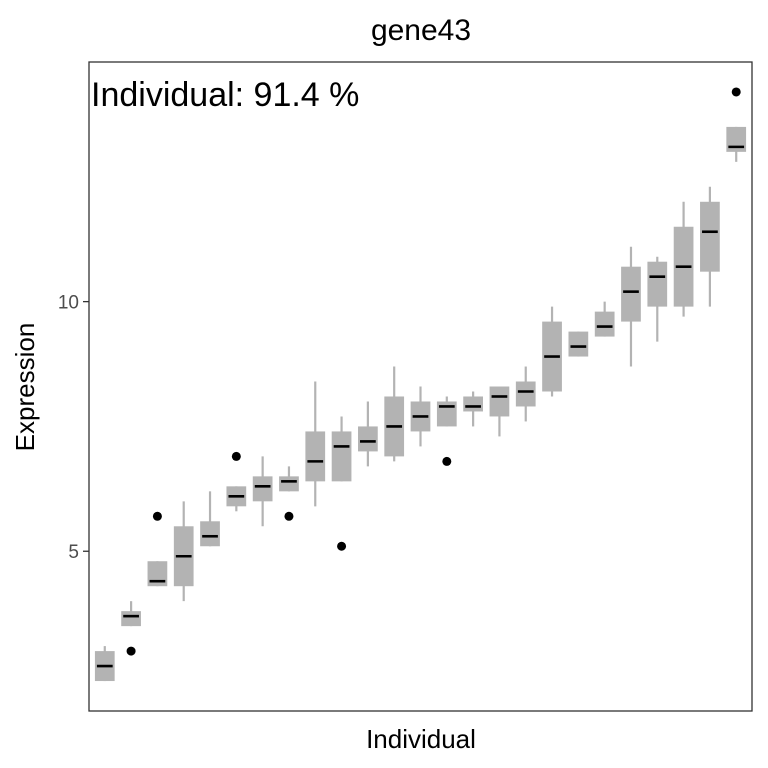 The width and height of the screenshot is (768, 768). Describe the element at coordinates (421, 30) in the screenshot. I see `chart-title: gene43` at that location.